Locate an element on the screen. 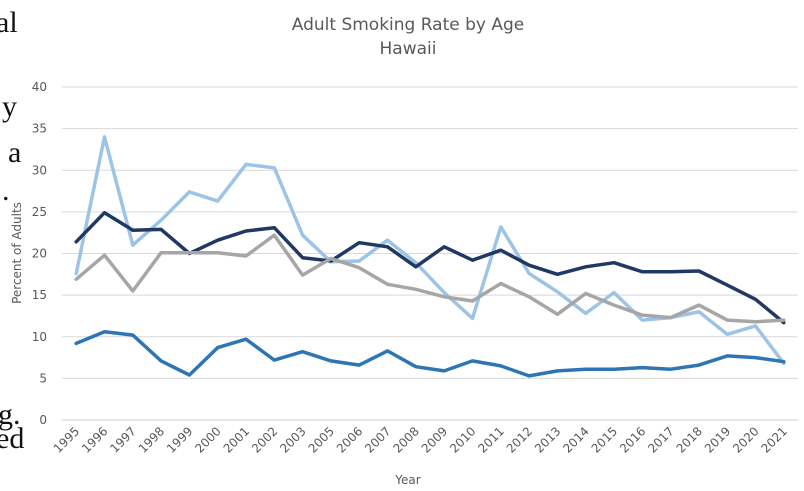  x-tick-label: 2014 is located at coordinates (575, 439).